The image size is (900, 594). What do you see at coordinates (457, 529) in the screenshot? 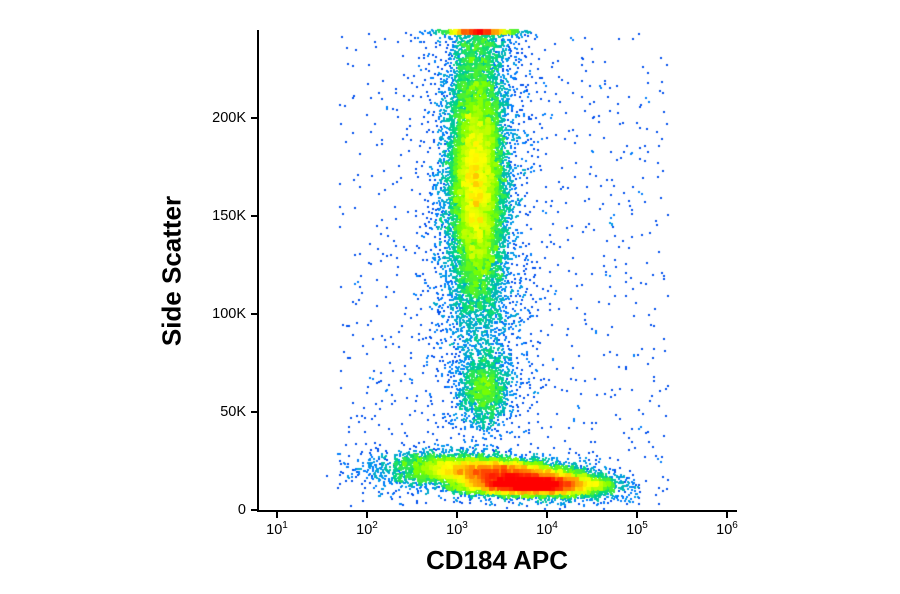
I see `x-axis-tick-label: 10³` at bounding box center [457, 529].